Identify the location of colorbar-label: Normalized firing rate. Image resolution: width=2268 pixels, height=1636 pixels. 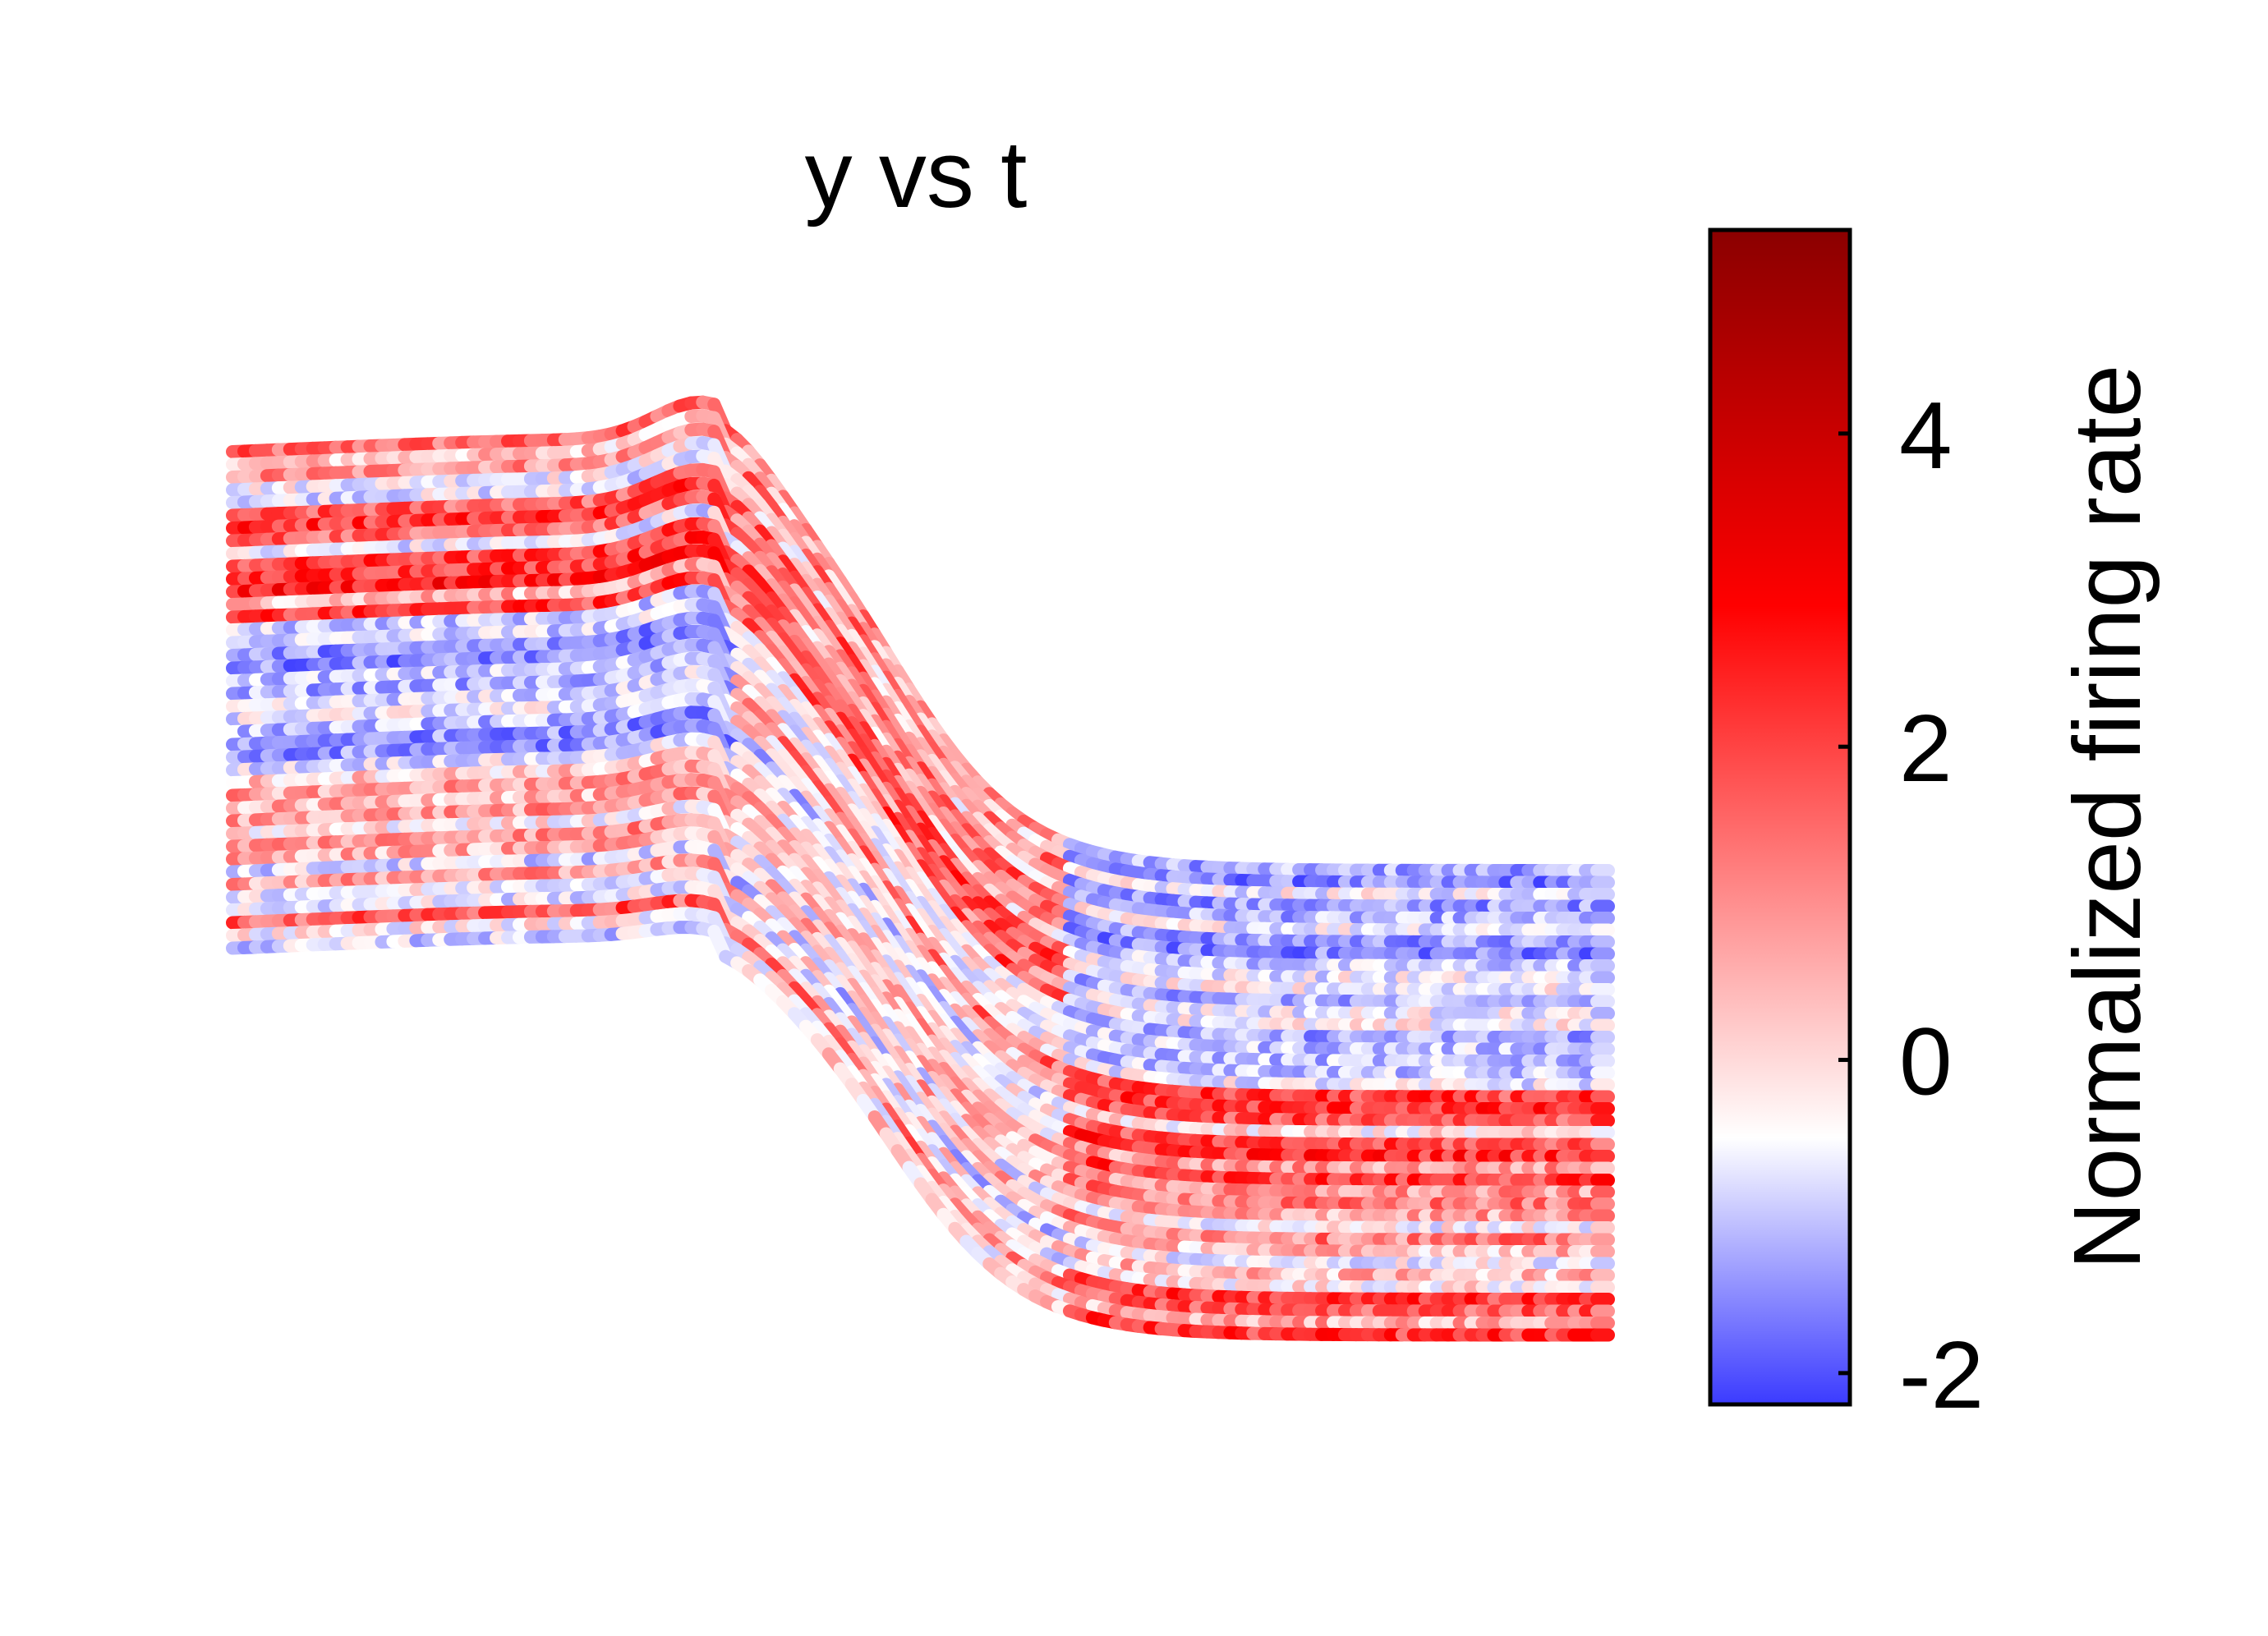
(2107, 817).